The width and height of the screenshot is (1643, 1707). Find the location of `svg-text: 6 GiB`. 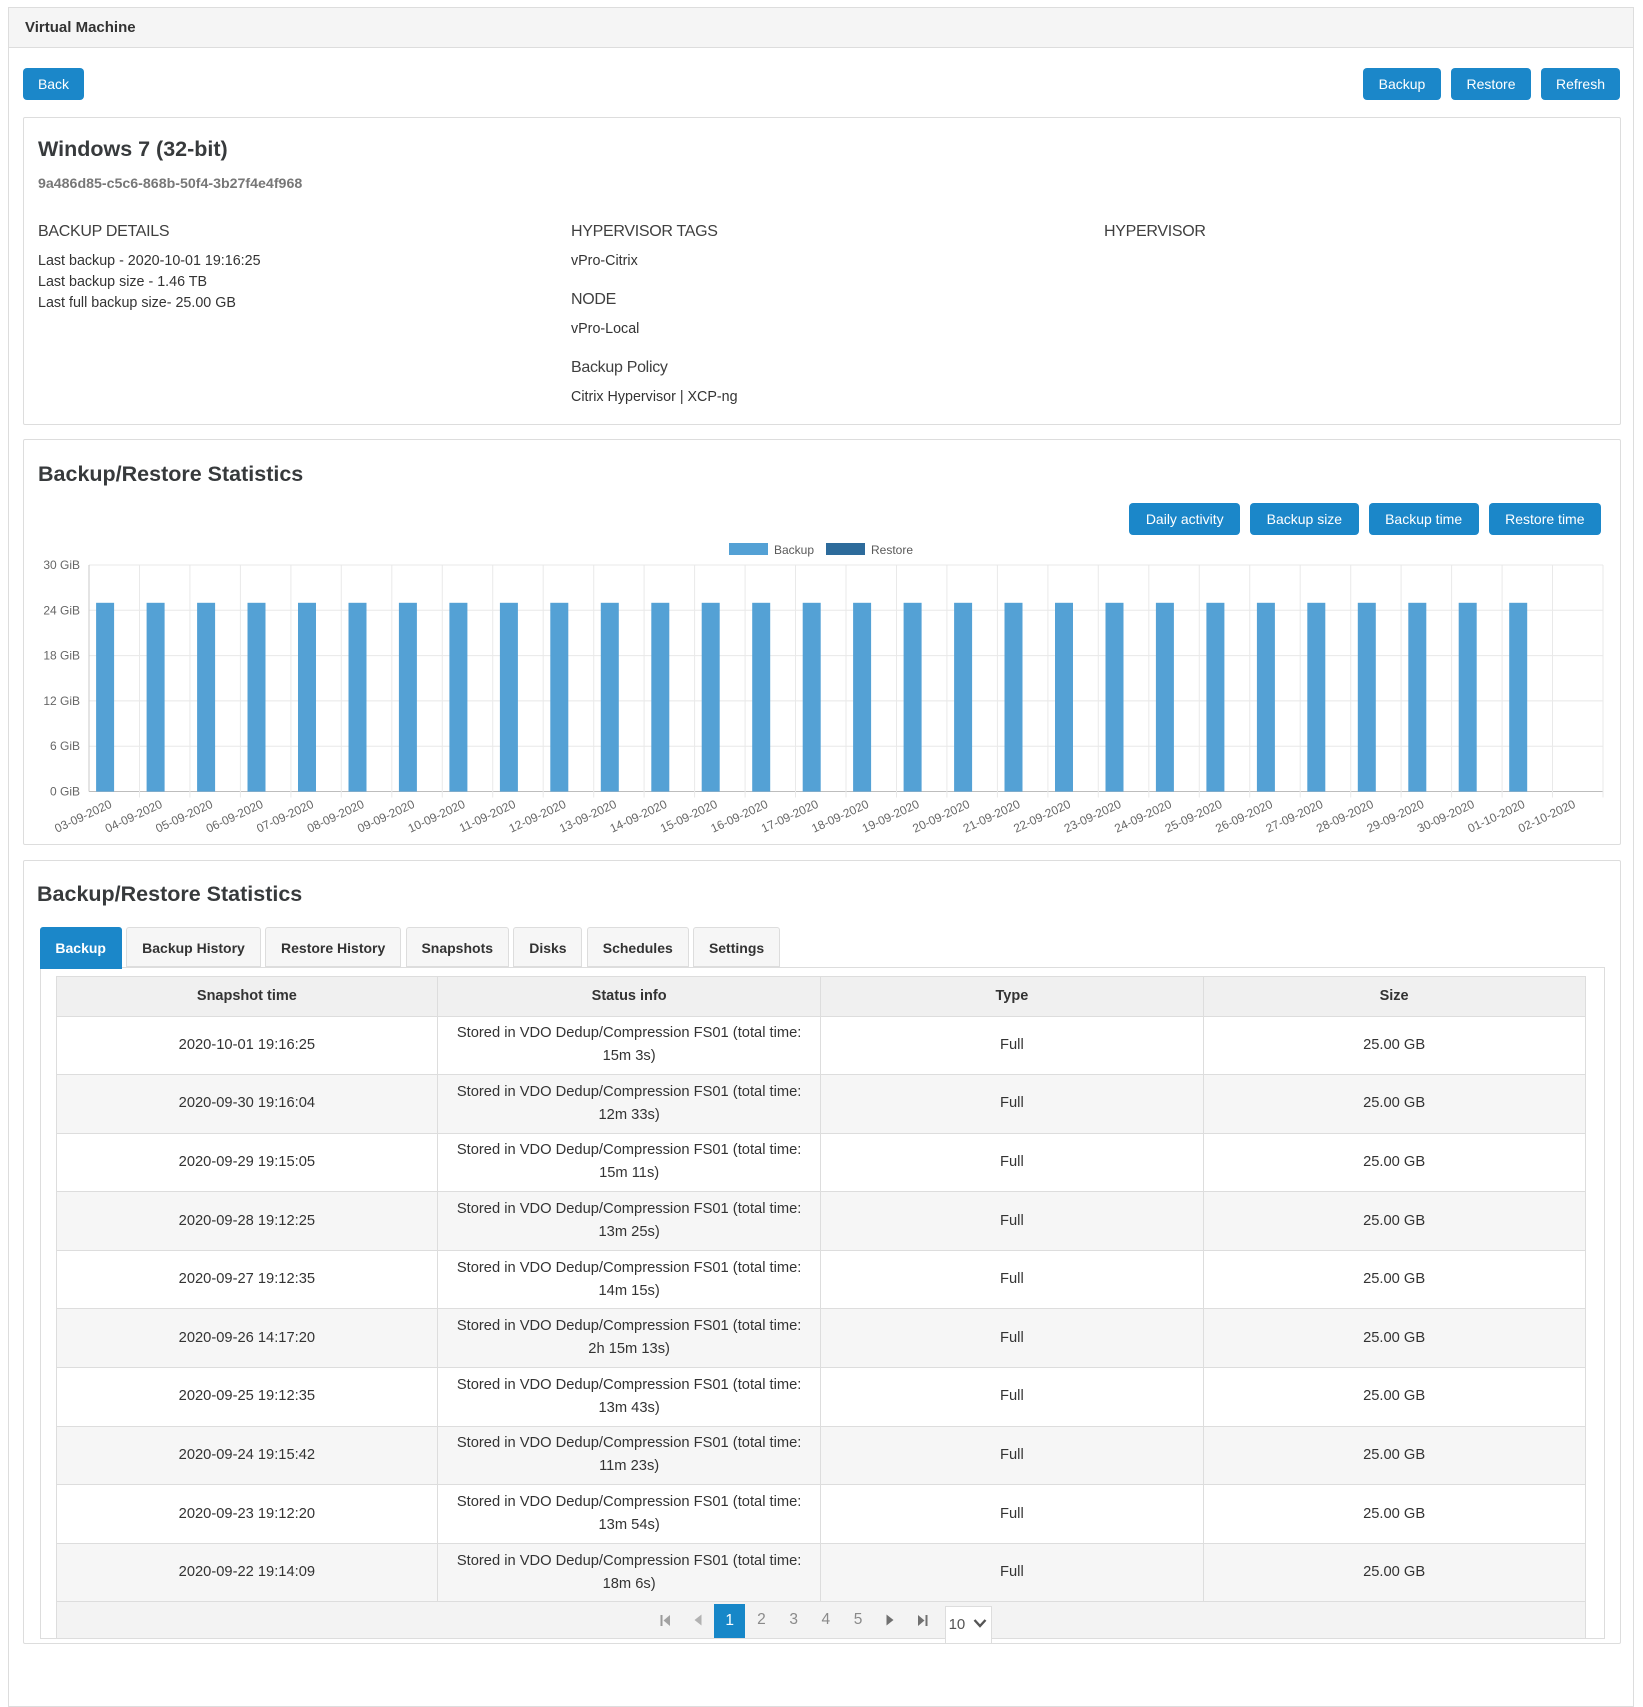

svg-text: 6 GiB is located at coordinates (65, 746).